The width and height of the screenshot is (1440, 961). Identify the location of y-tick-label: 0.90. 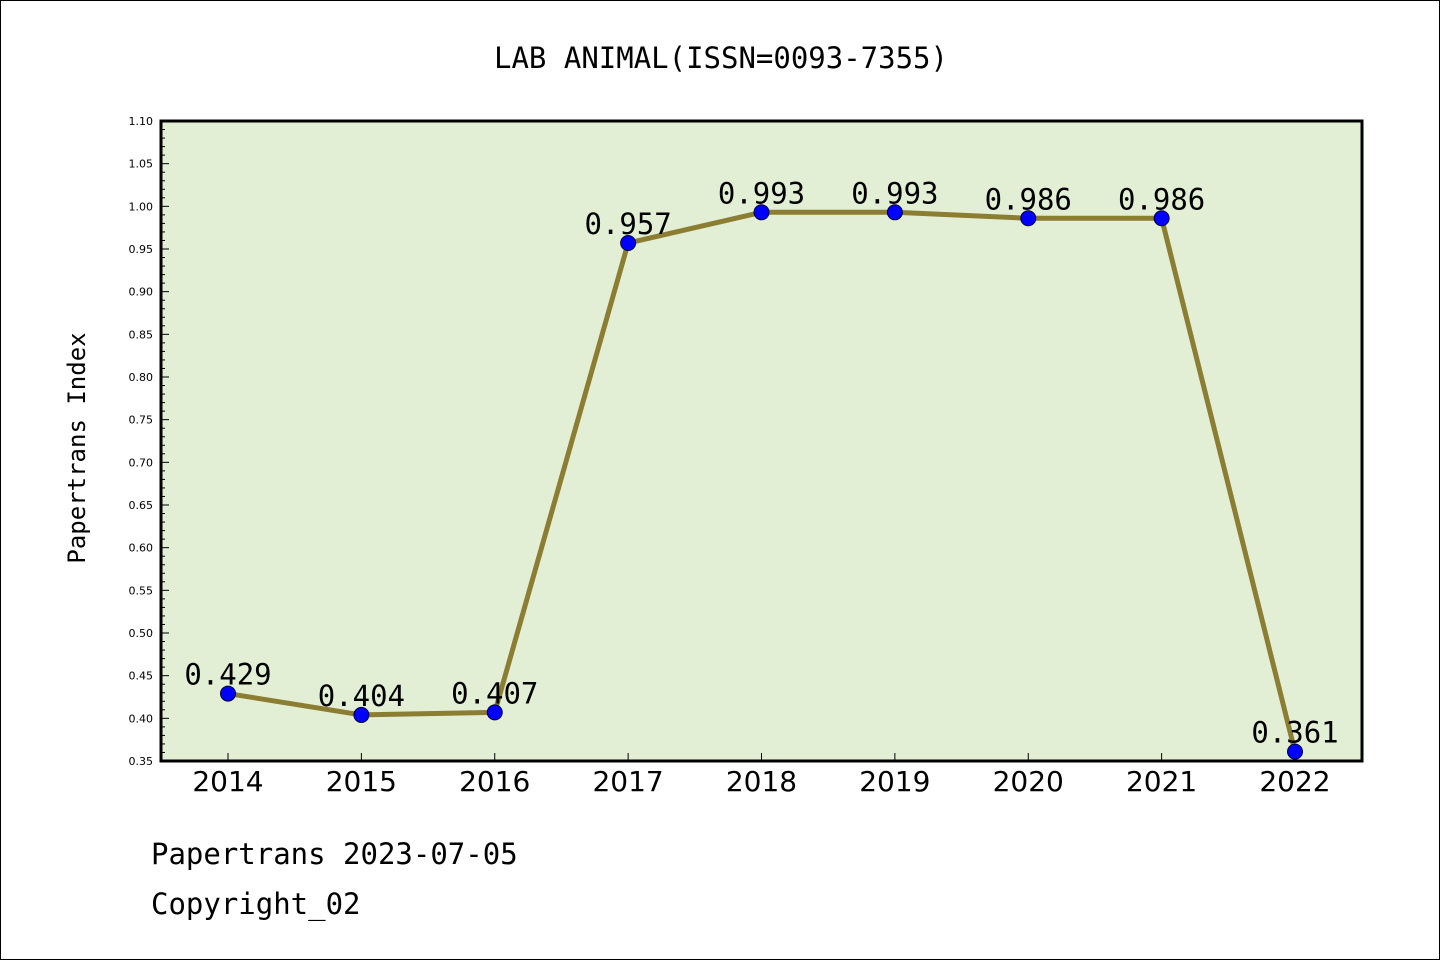
(141, 292).